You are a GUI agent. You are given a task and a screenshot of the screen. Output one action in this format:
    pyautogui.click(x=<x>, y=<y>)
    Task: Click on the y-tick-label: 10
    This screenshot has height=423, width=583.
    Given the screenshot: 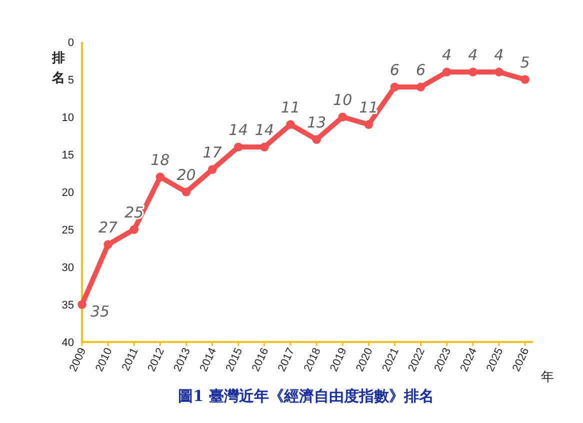 What is the action you would take?
    pyautogui.click(x=68, y=118)
    